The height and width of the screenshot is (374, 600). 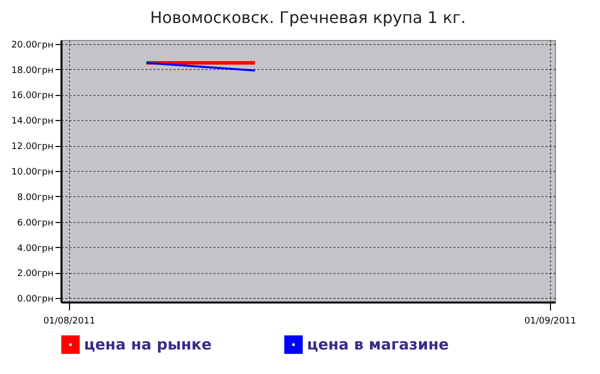 I want to click on y-tick-label: 14.00грн, so click(x=32, y=121).